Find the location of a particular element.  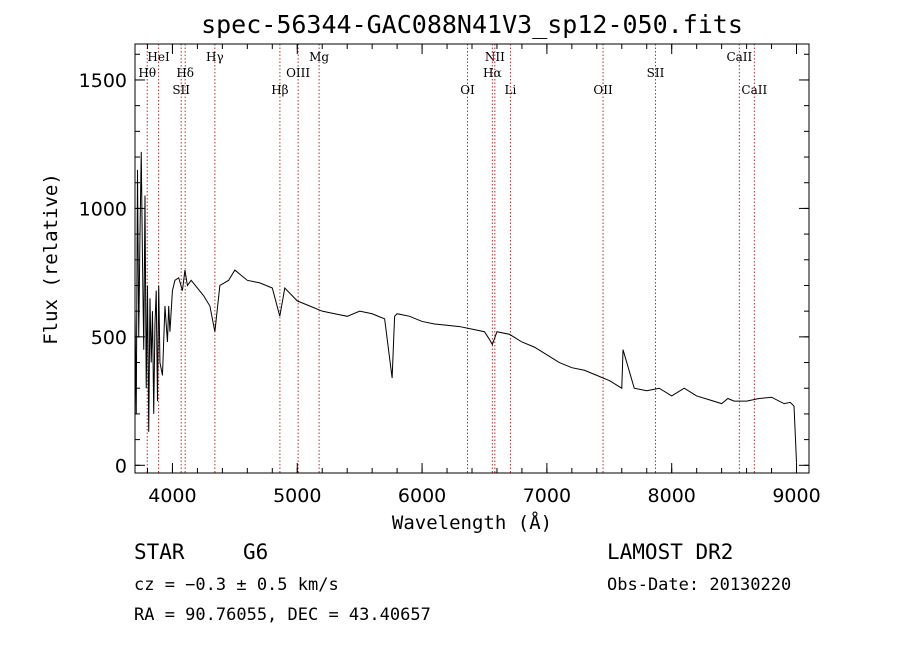

object-type: STAR is located at coordinates (159, 552).